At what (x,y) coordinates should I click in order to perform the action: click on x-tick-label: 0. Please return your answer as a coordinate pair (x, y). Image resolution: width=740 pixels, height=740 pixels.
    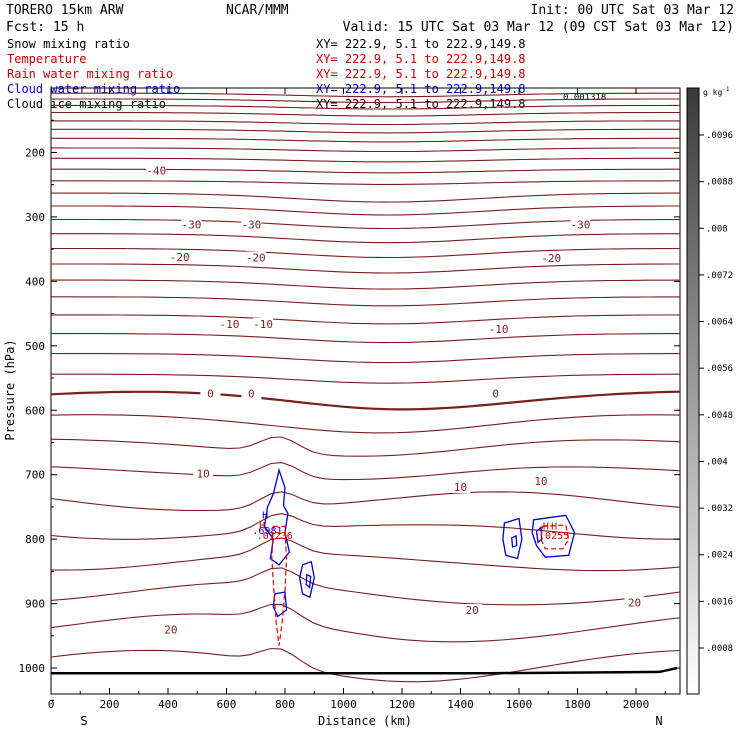
    Looking at the image, I should click on (51, 704).